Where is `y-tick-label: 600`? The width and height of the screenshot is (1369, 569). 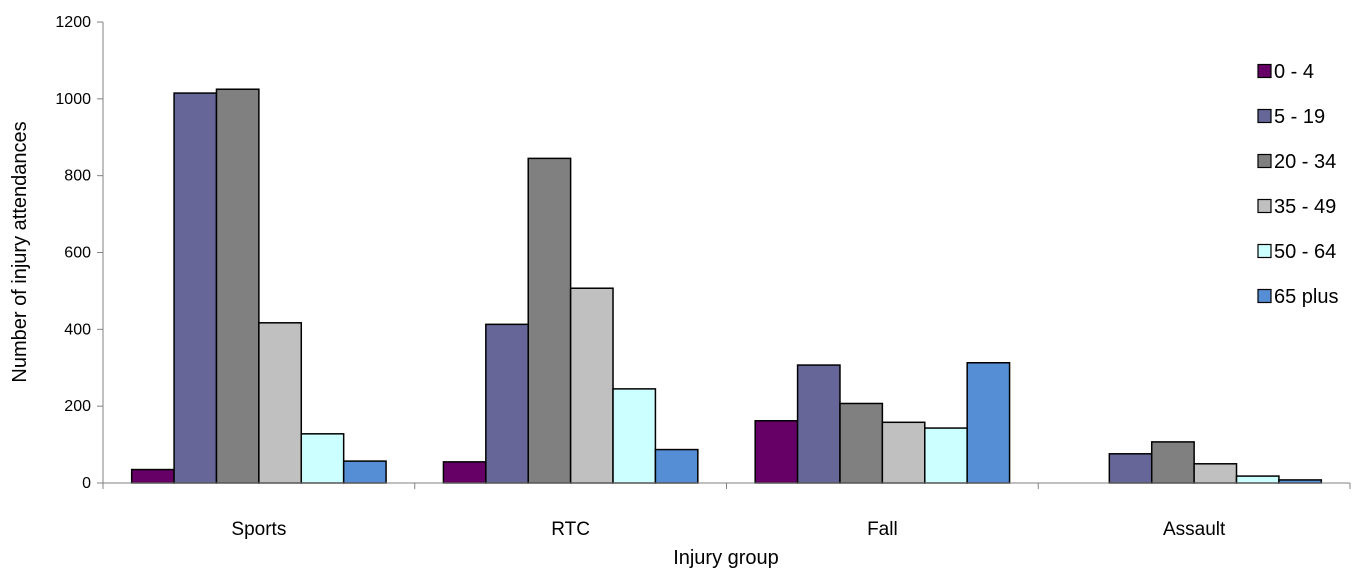 y-tick-label: 600 is located at coordinates (77, 253).